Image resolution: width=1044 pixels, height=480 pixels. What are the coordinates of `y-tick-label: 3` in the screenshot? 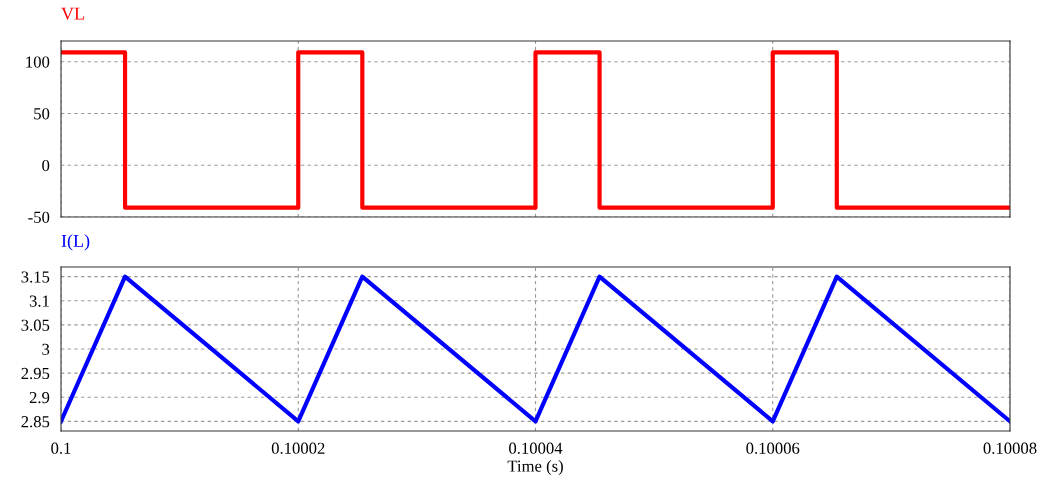 It's located at (46, 349).